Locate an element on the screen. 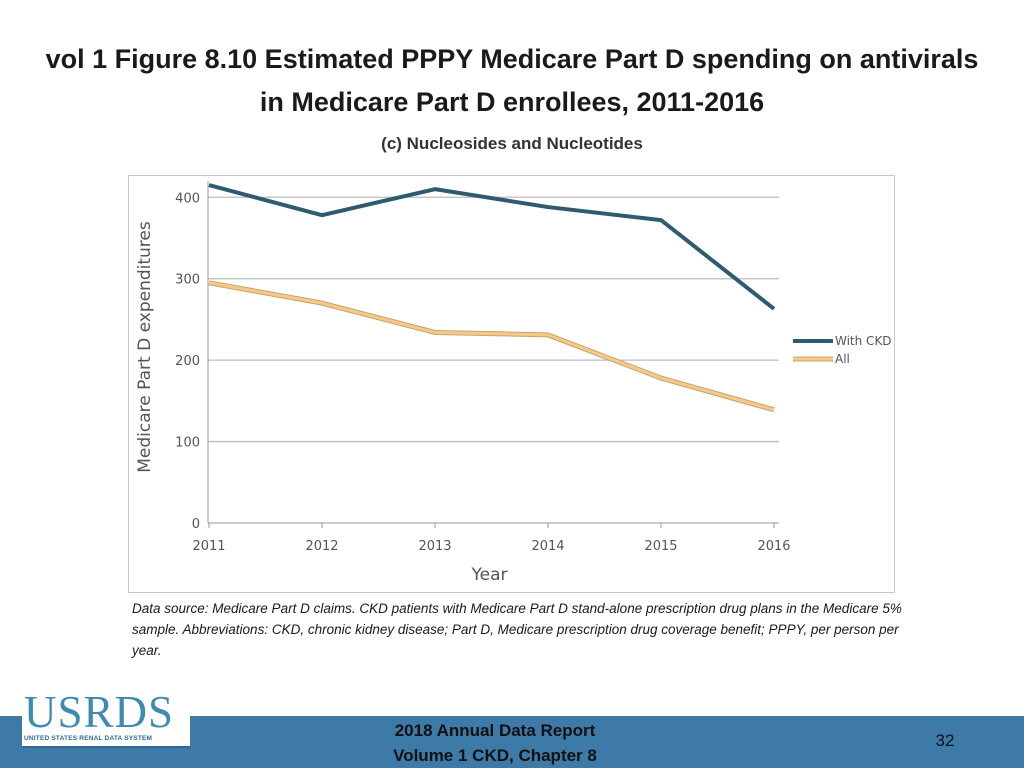 The height and width of the screenshot is (768, 1024). usrds-logo: USRDS UNITED STATES RENAL DATA SYSTEM is located at coordinates (106, 717).